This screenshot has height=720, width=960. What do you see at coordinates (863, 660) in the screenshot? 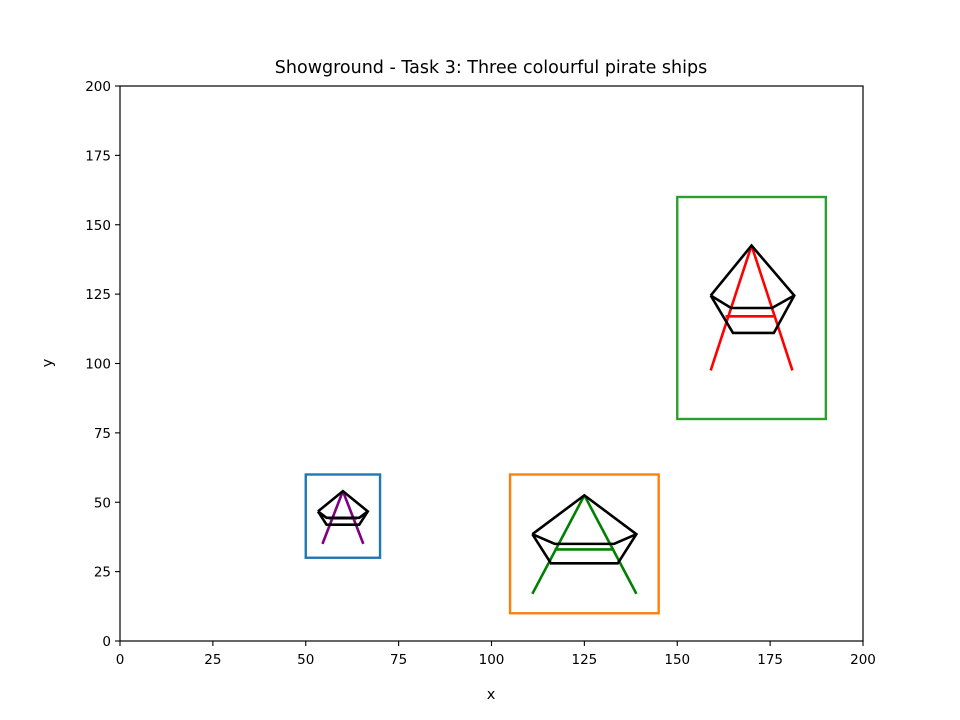
I see `x-tick-label-200: 200` at bounding box center [863, 660].